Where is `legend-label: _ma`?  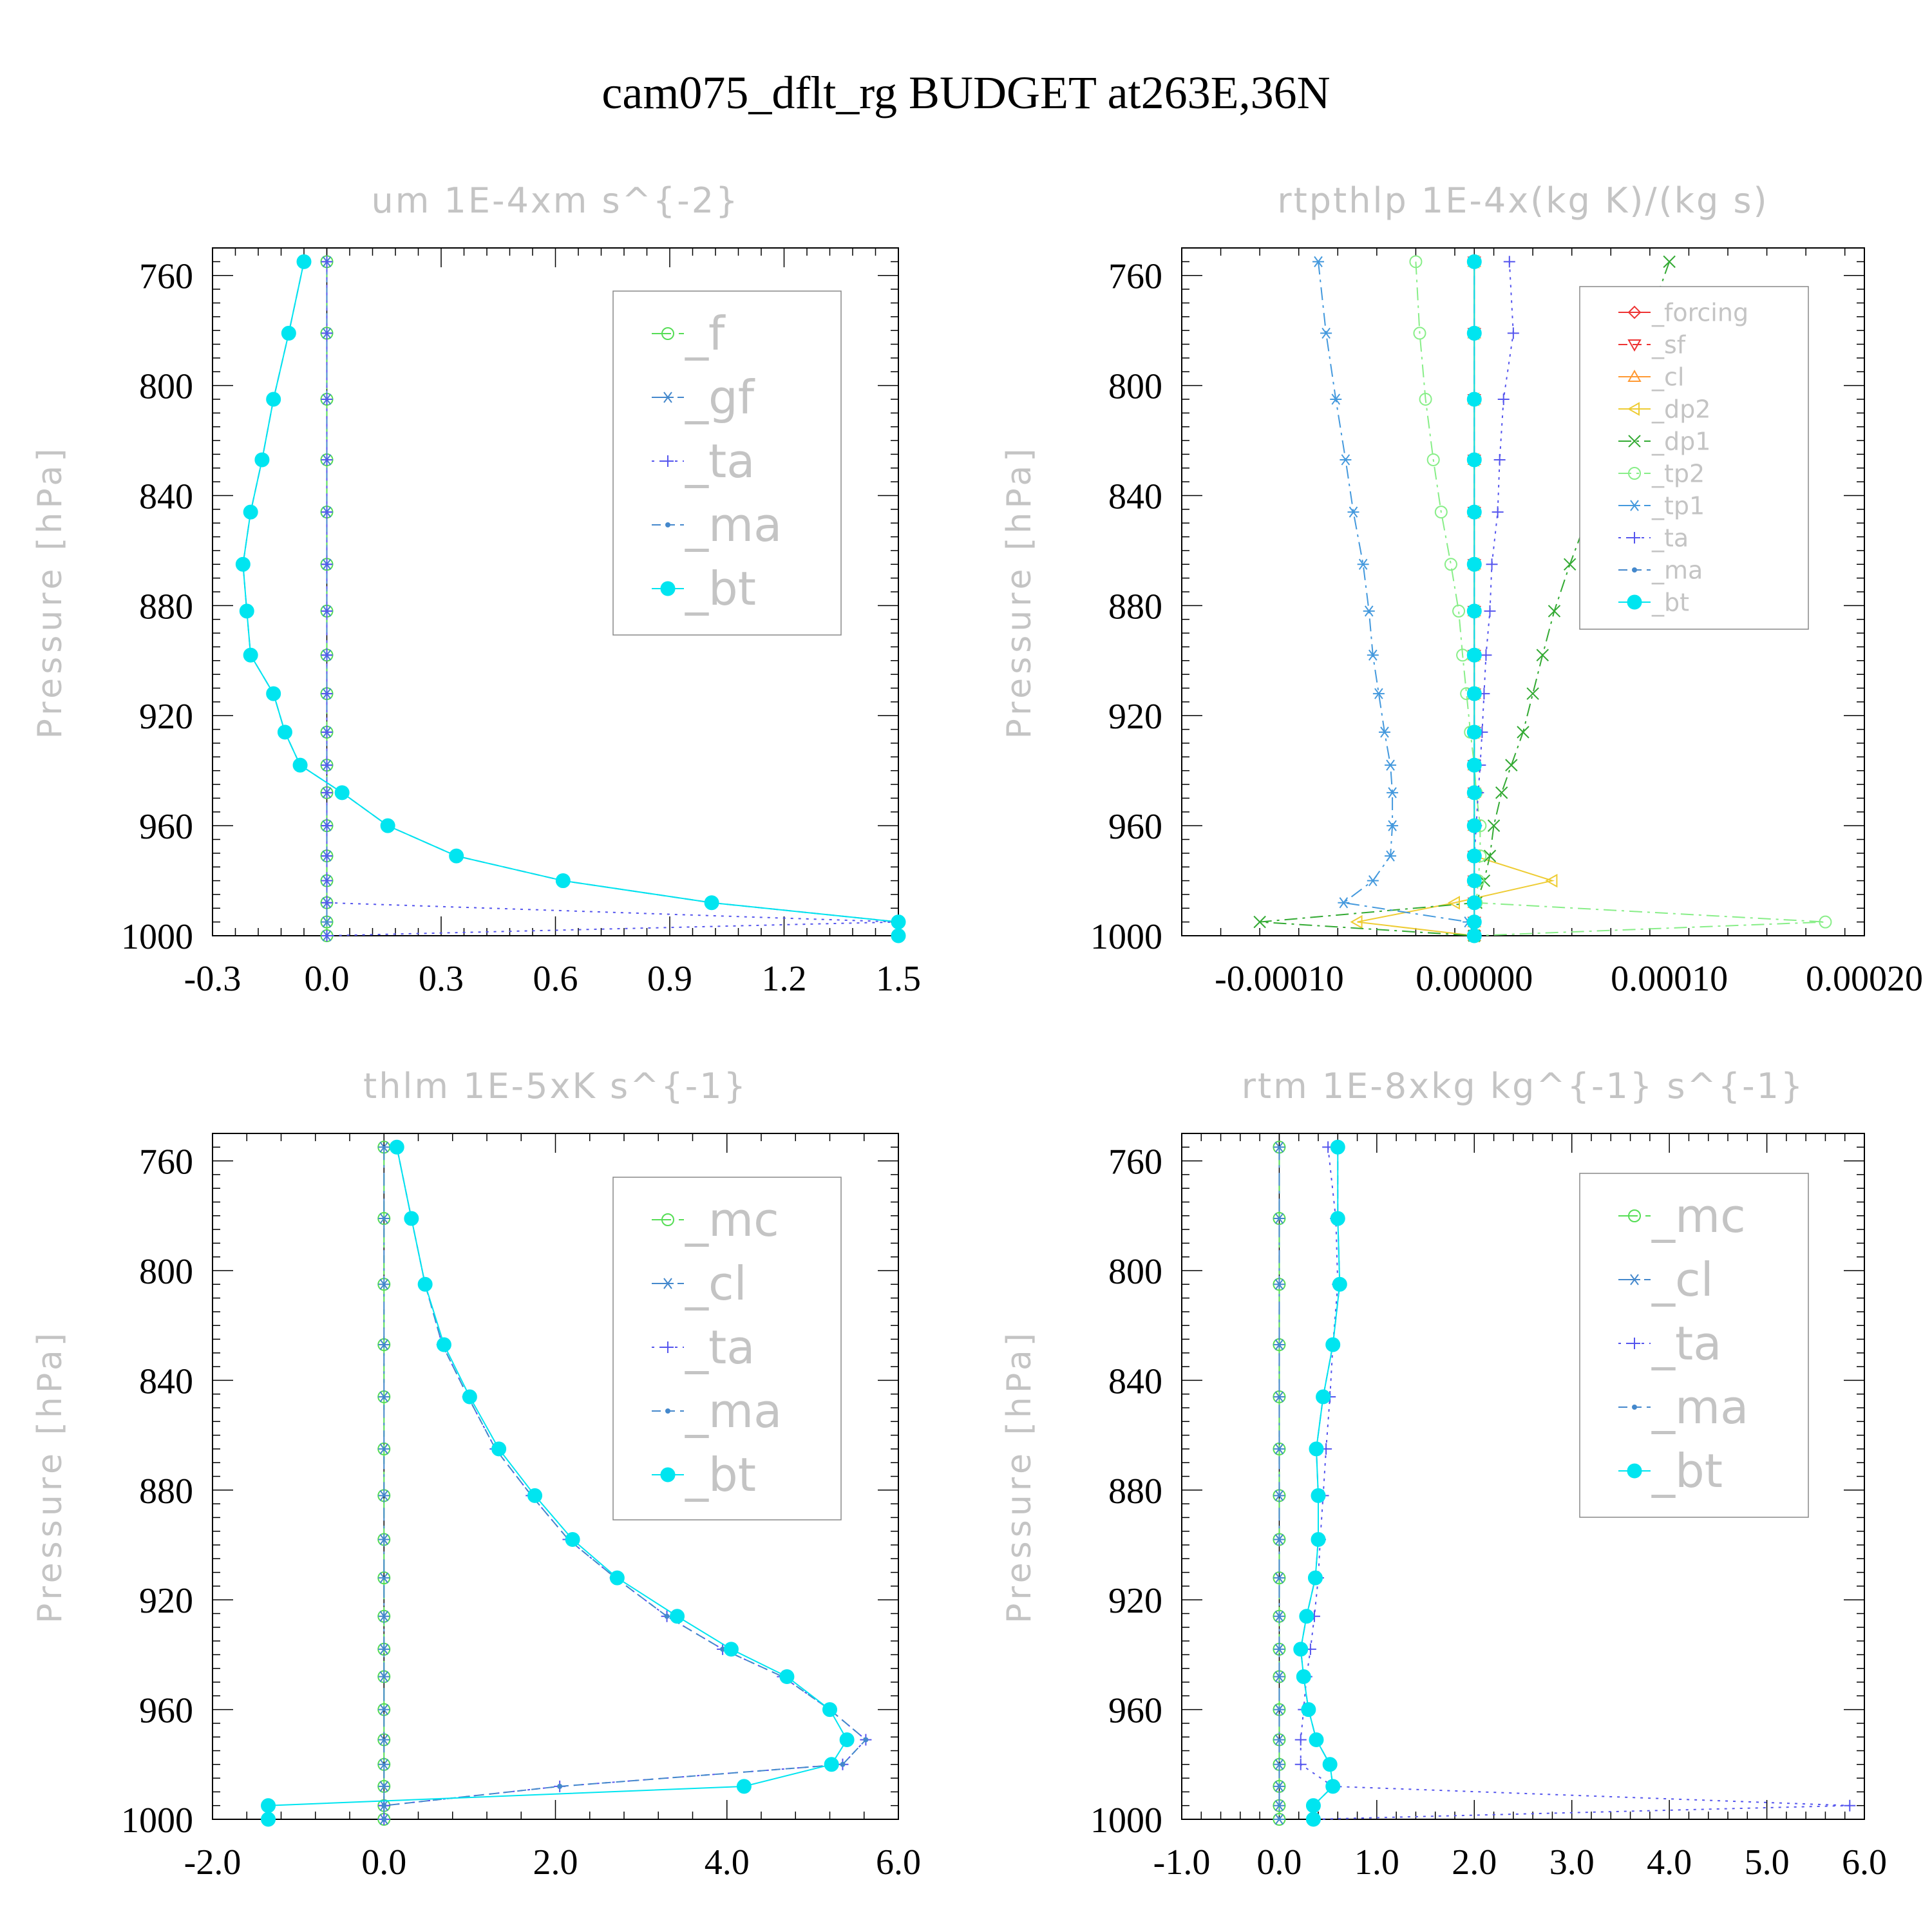 legend-label: _ma is located at coordinates (733, 525).